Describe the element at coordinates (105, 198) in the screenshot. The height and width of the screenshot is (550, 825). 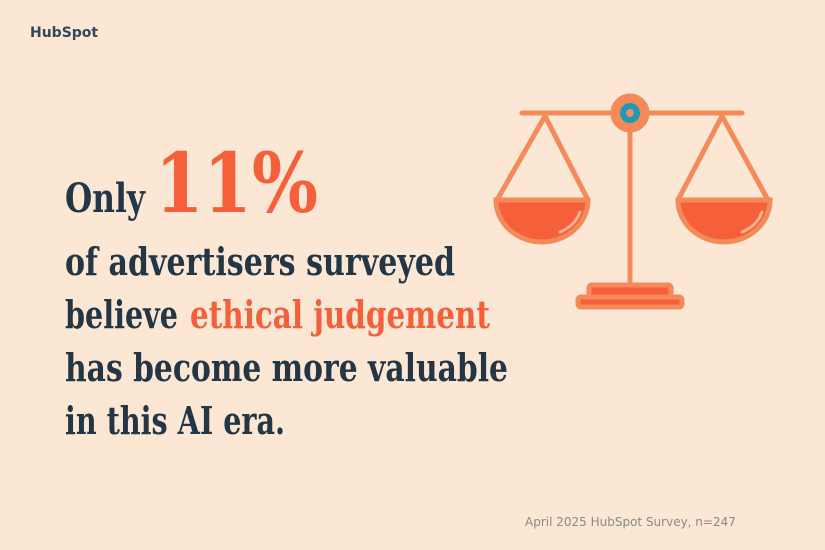
I see `lead-text: Only` at that location.